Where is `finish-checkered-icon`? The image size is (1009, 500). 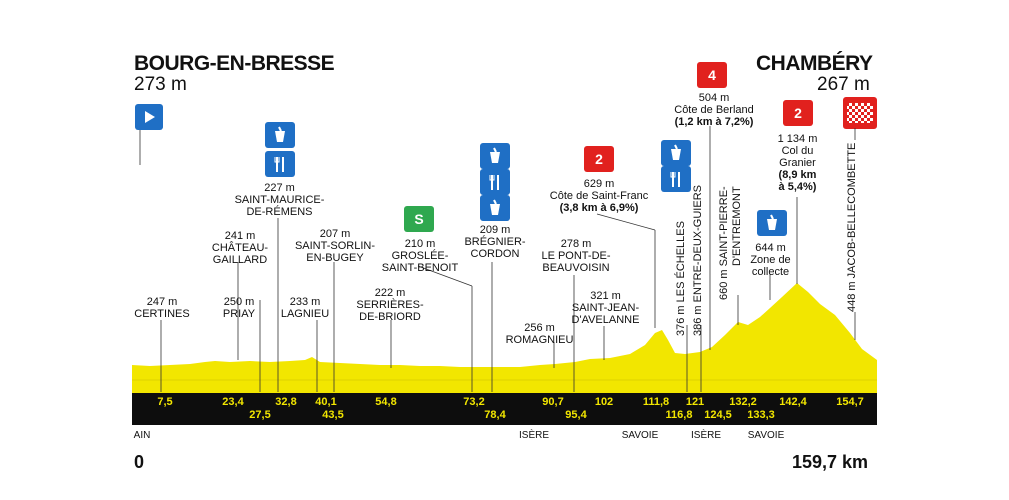 finish-checkered-icon is located at coordinates (860, 113).